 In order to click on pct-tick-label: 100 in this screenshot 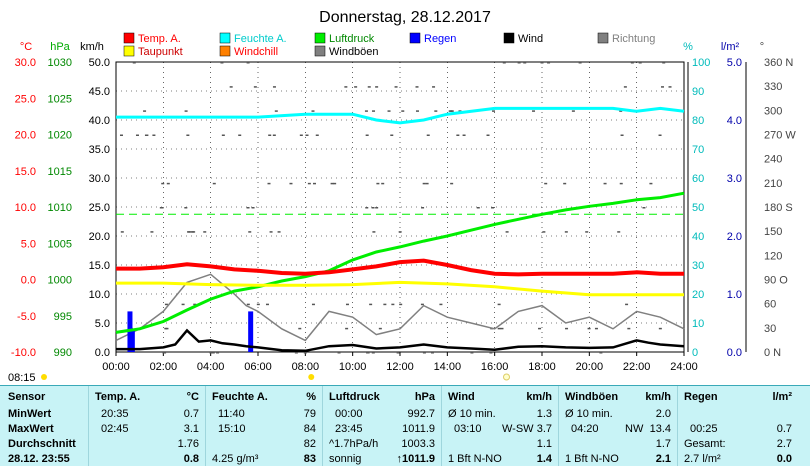, I will do `click(701, 63)`.